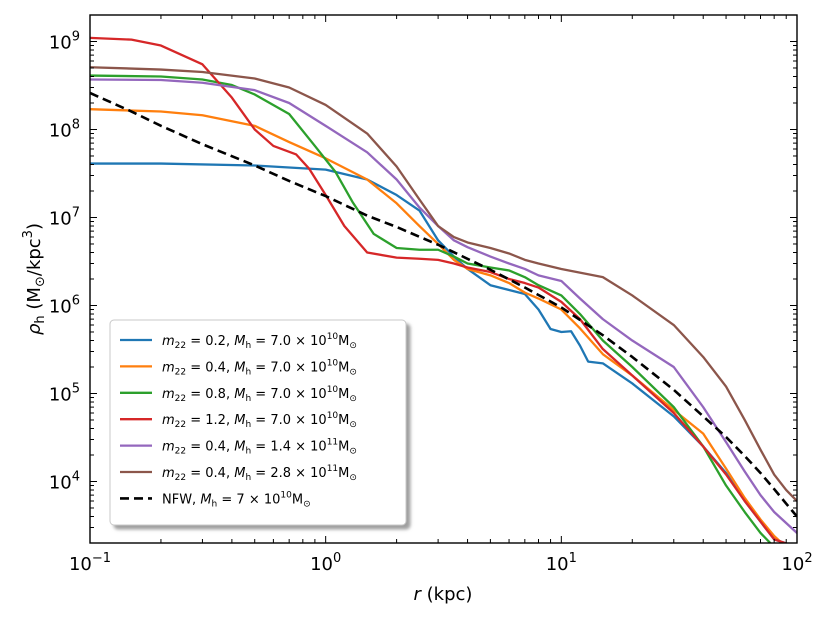 This screenshot has height=619, width=831. Describe the element at coordinates (236, 499) in the screenshot. I see `legend-label-7: NFW, Mh = 7 × 1010M⊙` at that location.